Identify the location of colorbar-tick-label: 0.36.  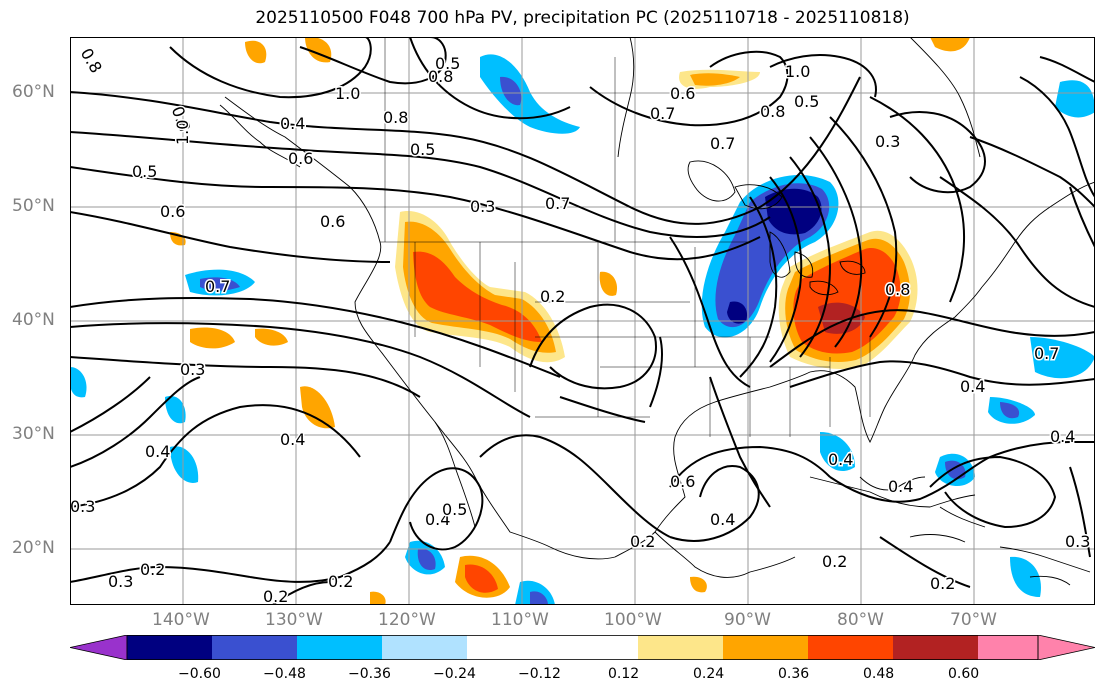
(794, 674).